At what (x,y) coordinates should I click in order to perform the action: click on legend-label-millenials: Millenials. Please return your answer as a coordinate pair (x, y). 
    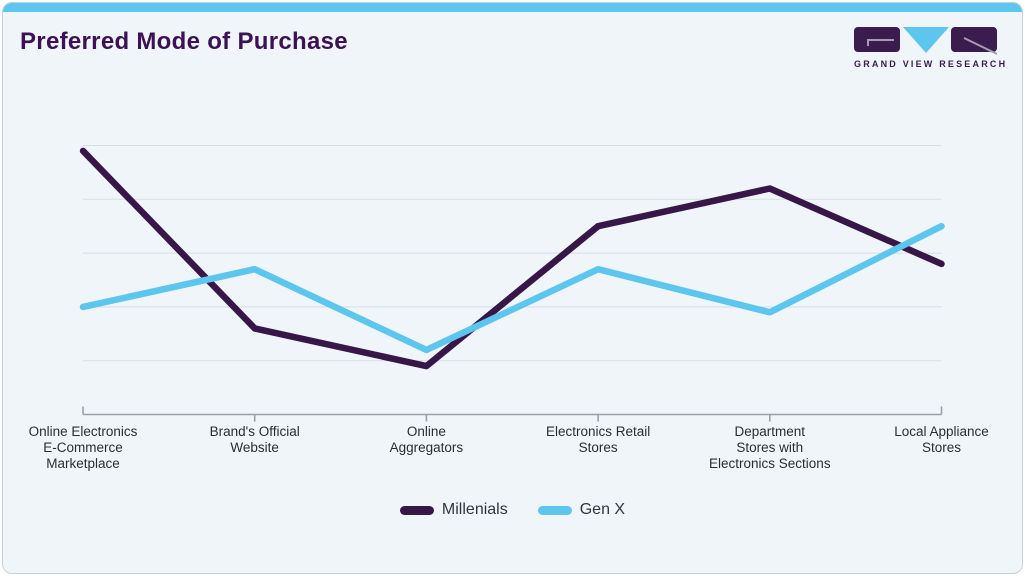
    Looking at the image, I should click on (474, 509).